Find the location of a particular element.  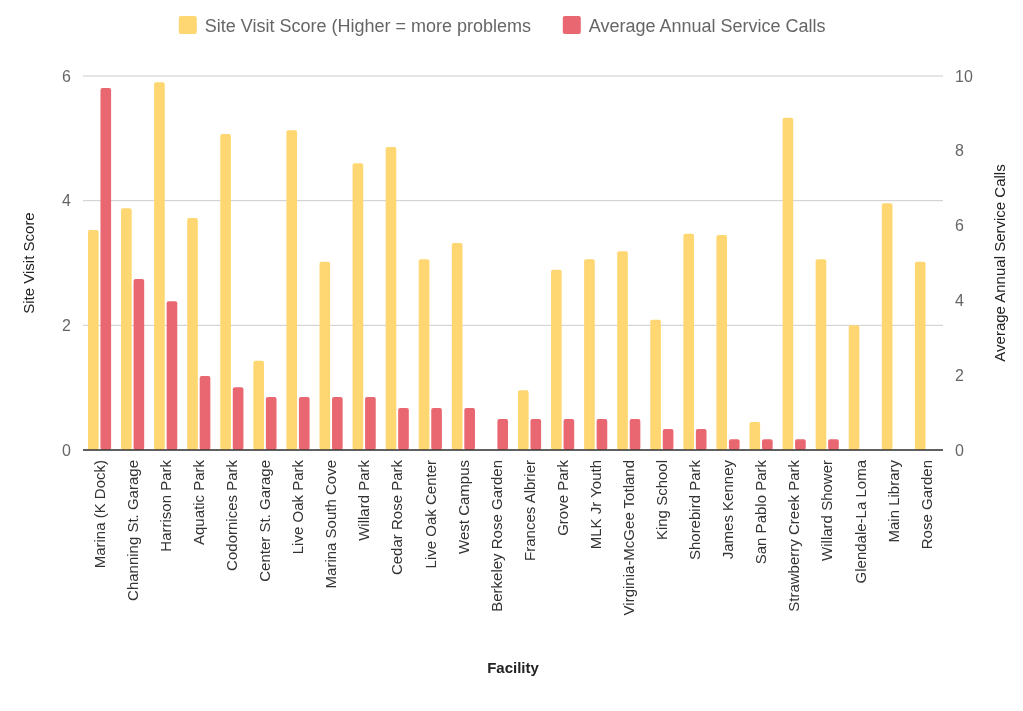

y2-tick-label: 6 is located at coordinates (959, 226).